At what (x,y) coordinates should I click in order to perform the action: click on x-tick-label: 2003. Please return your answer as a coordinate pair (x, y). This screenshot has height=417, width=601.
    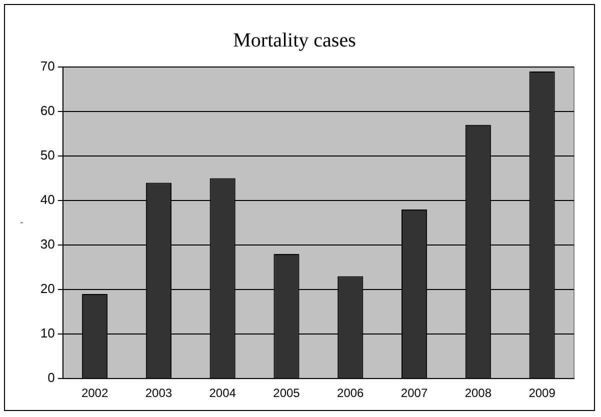
    Looking at the image, I should click on (158, 393).